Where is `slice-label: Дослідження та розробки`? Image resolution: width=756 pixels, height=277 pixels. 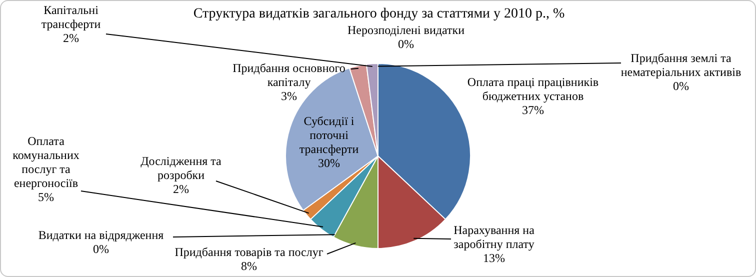 slice-label: Дослідження та розробки is located at coordinates (181, 168).